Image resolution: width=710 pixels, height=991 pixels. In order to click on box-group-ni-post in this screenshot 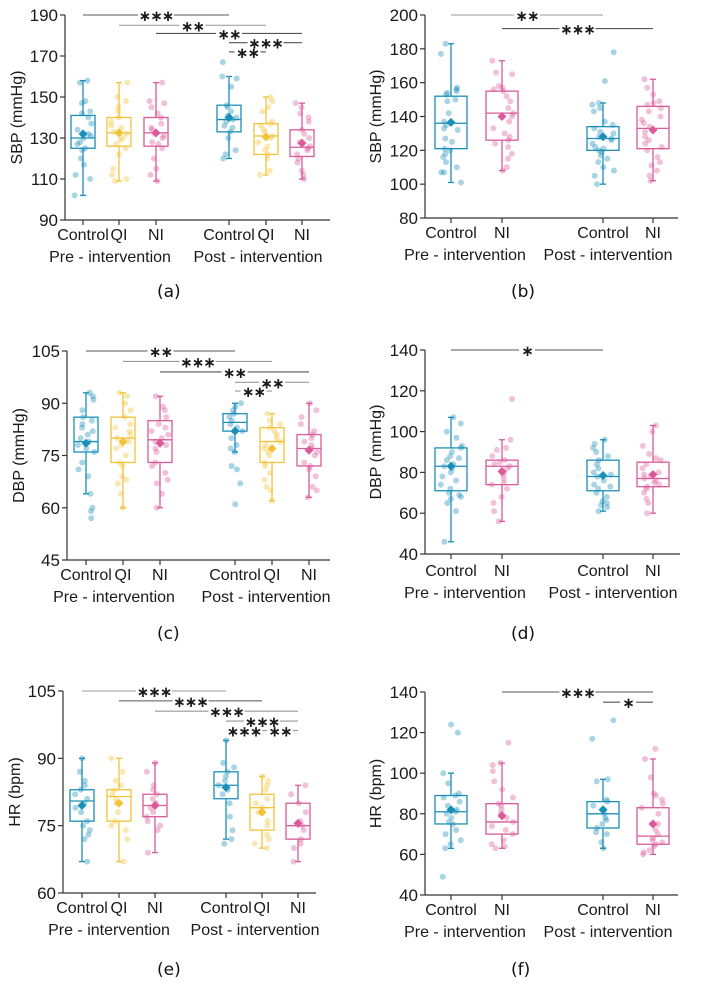, I will do `click(653, 469)`.